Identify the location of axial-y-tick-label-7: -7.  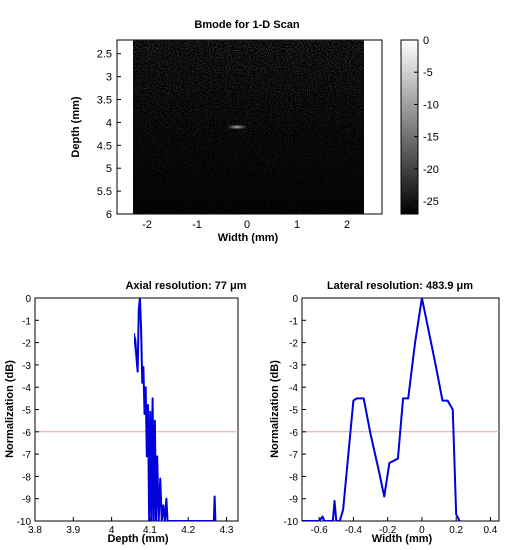
(26, 455).